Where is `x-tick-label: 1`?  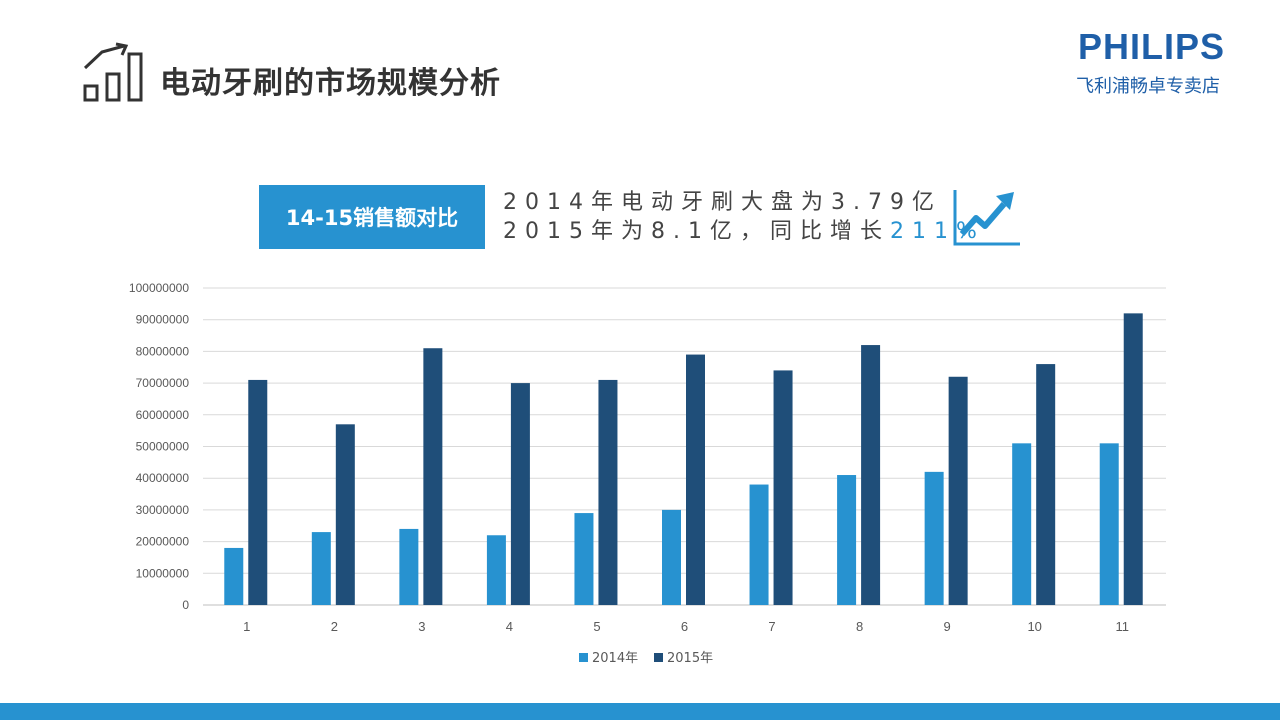 x-tick-label: 1 is located at coordinates (246, 626).